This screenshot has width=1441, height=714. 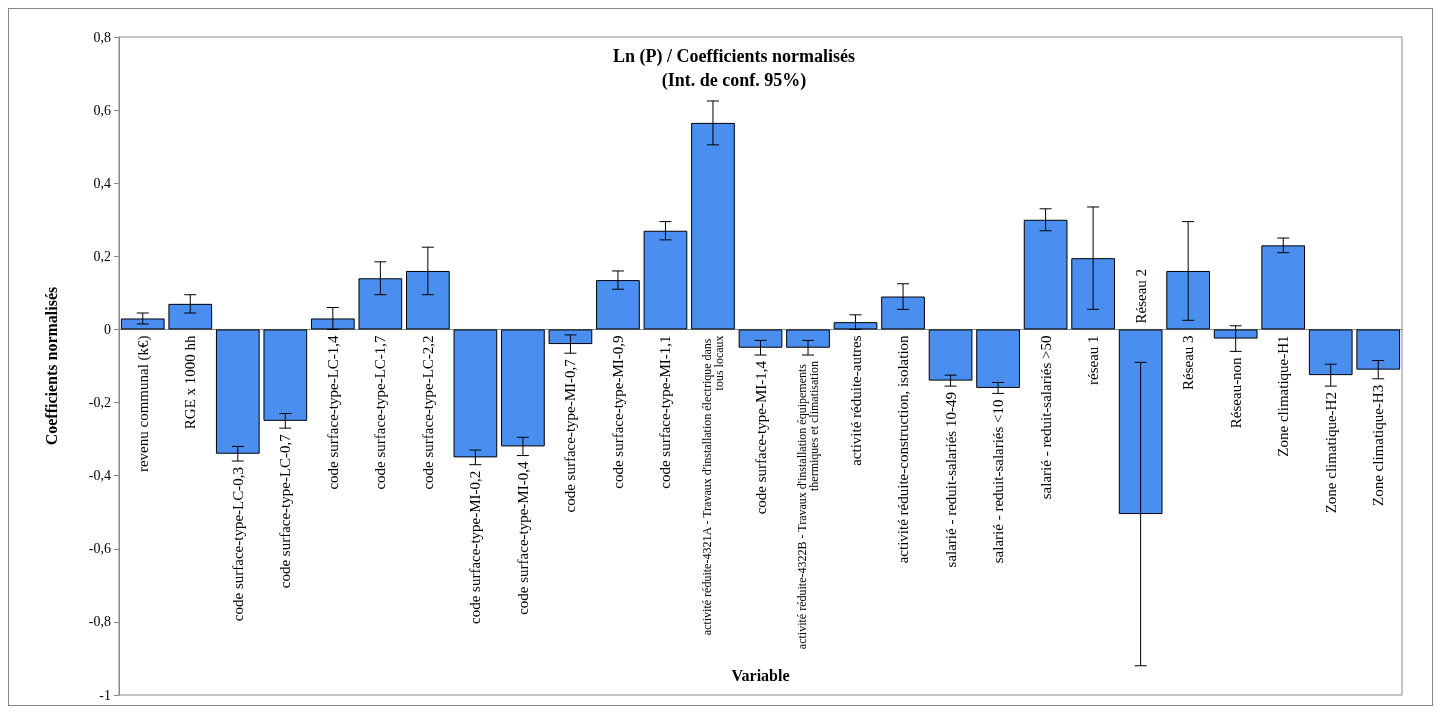 What do you see at coordinates (1378, 445) in the screenshot?
I see `x-tick-label: Zone climatique-H3` at bounding box center [1378, 445].